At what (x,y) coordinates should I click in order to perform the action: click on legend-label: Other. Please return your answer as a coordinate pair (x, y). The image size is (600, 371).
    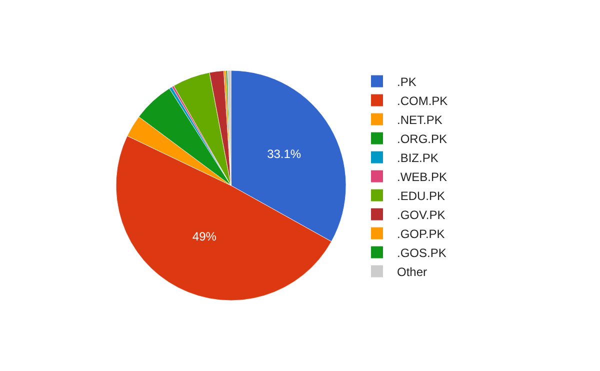
    Looking at the image, I should click on (412, 271).